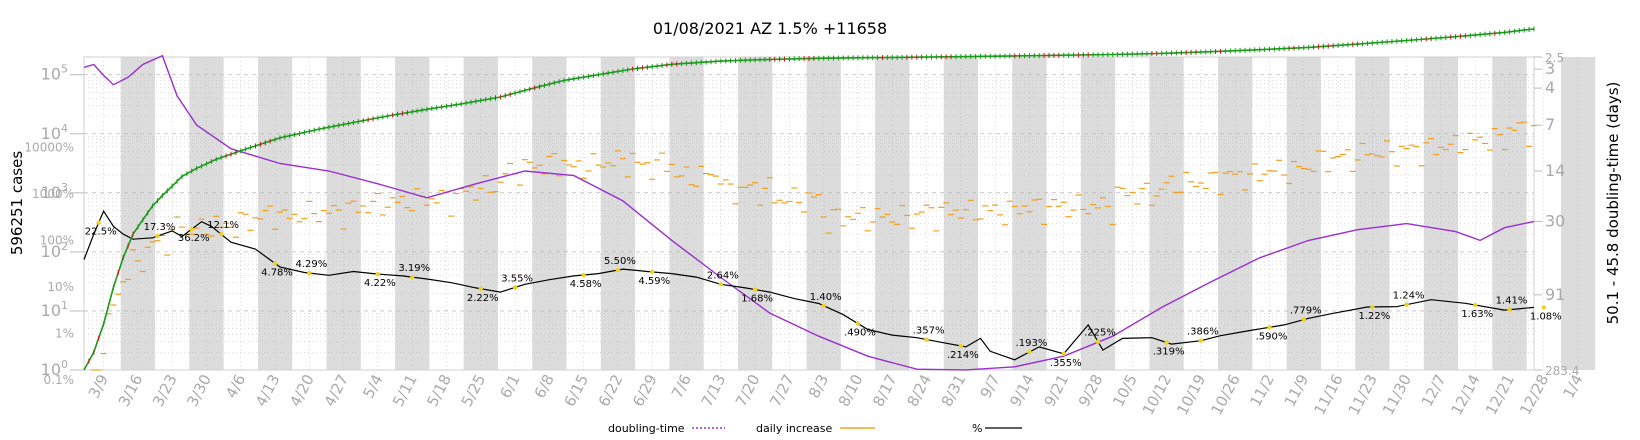  I want to click on x-tick-label: 4/6, so click(235, 386).